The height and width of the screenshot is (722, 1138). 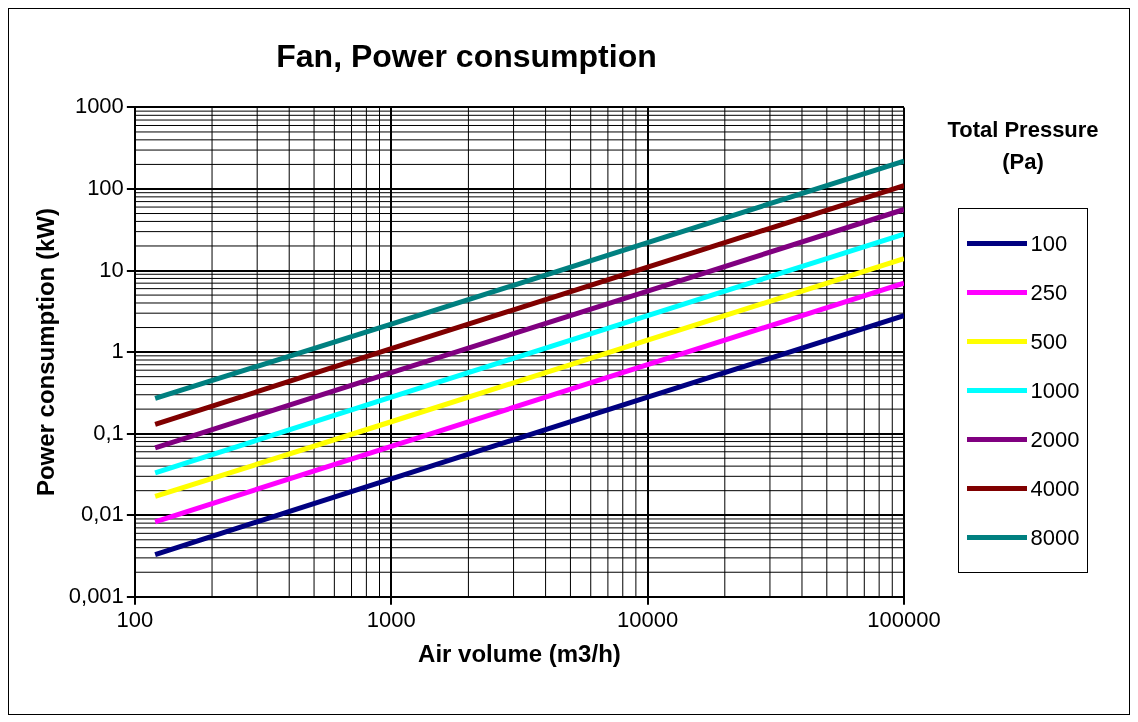 What do you see at coordinates (96, 595) in the screenshot?
I see `y-tick-label: 0,001` at bounding box center [96, 595].